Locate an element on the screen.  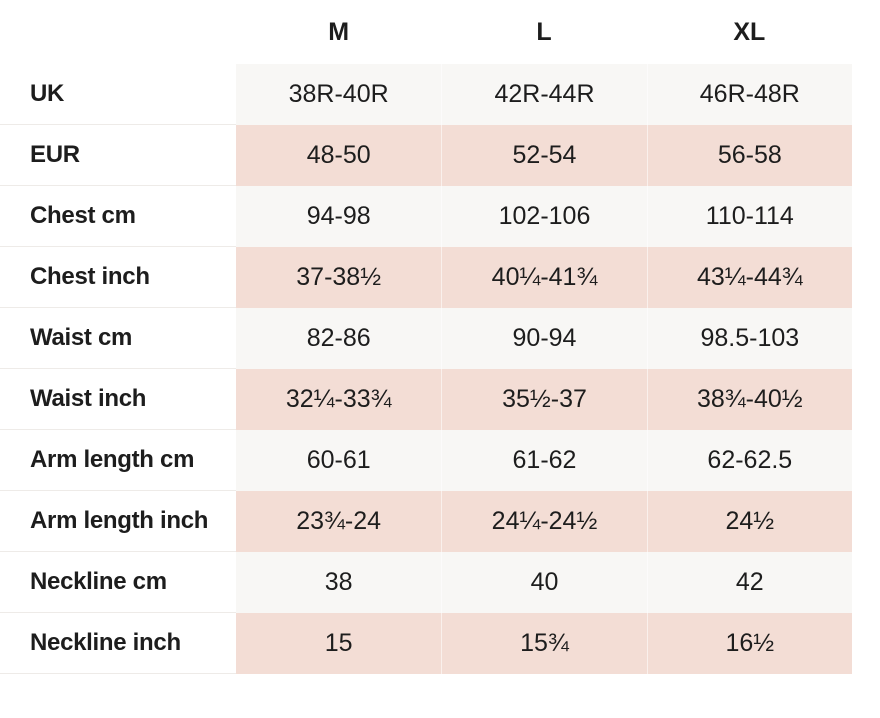
size-value-xl: 16½ is located at coordinates (749, 643).